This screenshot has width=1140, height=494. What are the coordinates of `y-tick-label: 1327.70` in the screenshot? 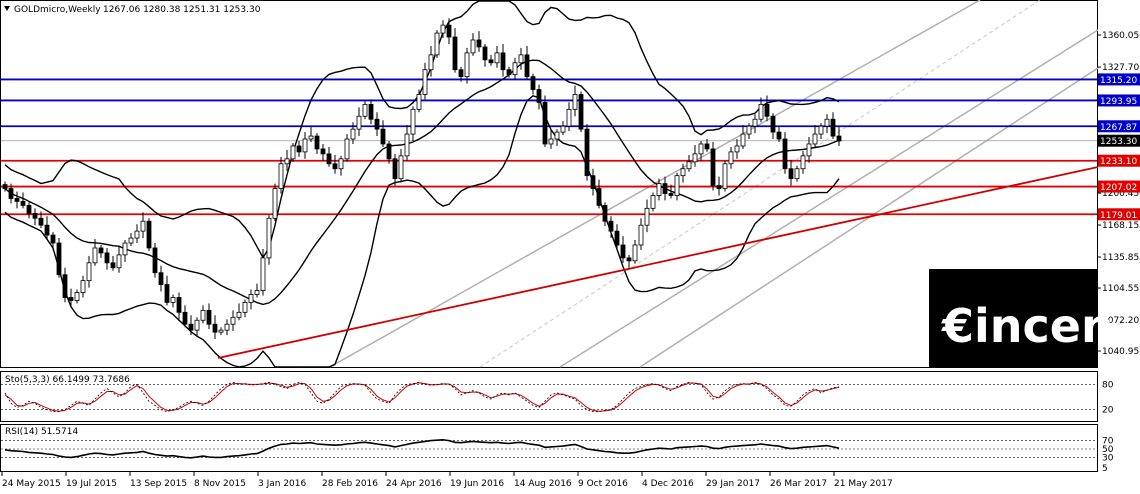 It's located at (1120, 68).